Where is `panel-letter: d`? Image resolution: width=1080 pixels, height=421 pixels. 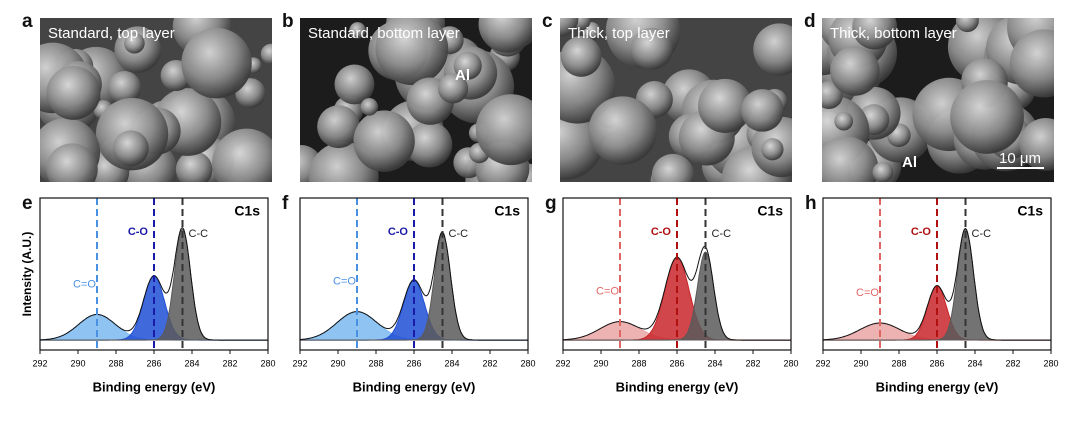
panel-letter: d is located at coordinates (810, 21).